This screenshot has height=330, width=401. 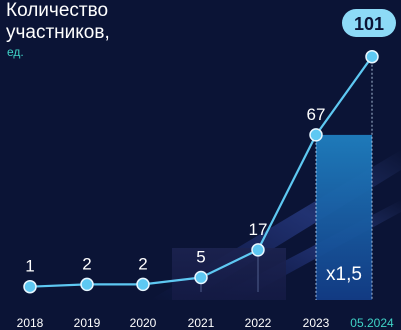 I want to click on x-tick-label: 2018, so click(x=30, y=323).